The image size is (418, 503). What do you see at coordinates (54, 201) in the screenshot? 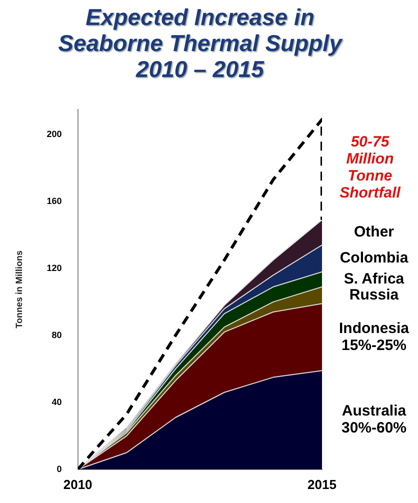
I see `y-tick-label: 160` at bounding box center [54, 201].